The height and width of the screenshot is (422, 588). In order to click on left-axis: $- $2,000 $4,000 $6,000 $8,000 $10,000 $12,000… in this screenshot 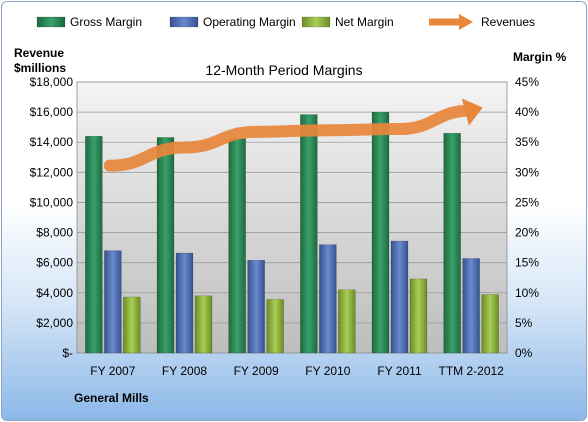, I will do `click(52, 217)`.